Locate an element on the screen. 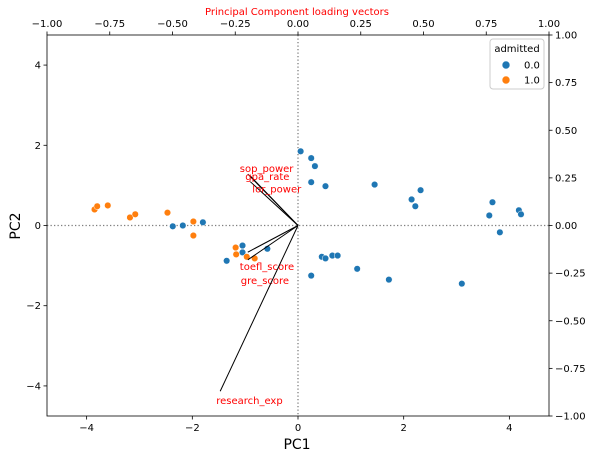 This screenshot has width=594, height=462. legend-box is located at coordinates (517, 64).